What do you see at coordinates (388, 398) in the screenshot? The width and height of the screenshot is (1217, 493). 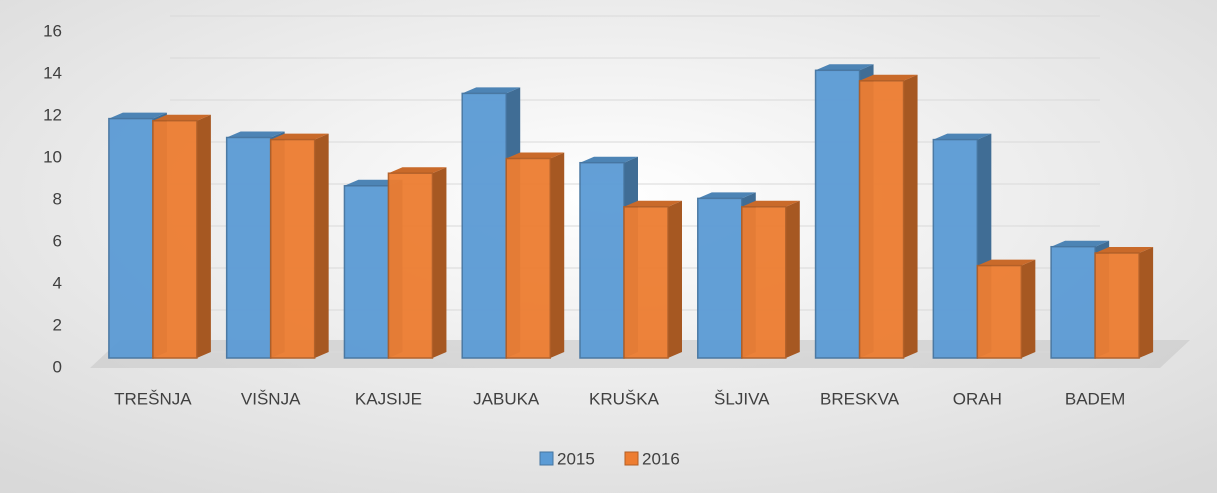 I see `x-tick-label: KAJSIJE` at bounding box center [388, 398].